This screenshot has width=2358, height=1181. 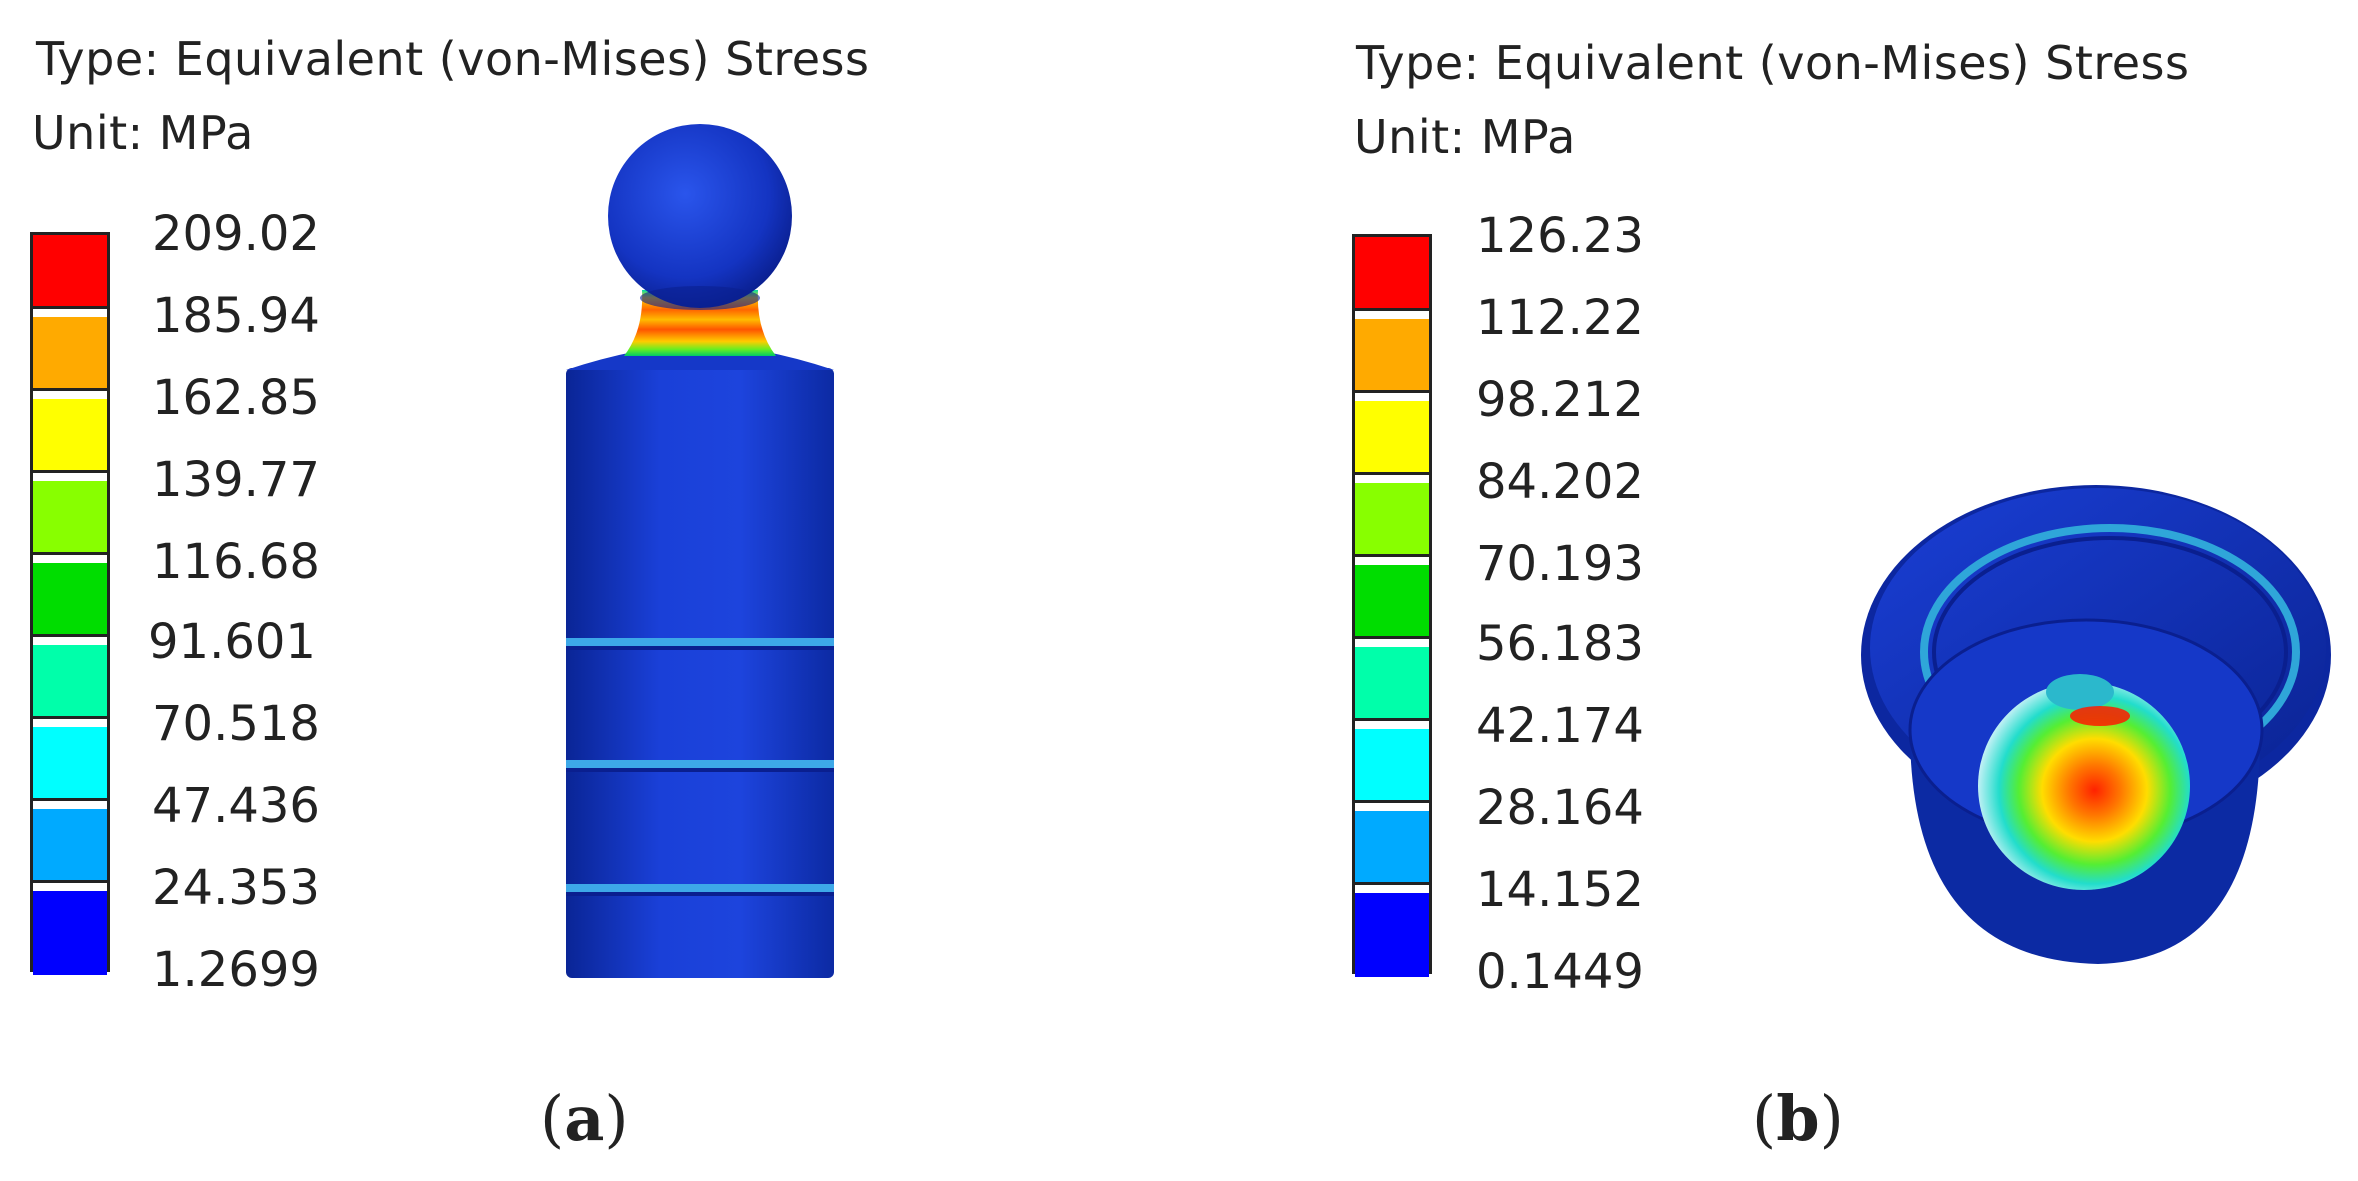 What do you see at coordinates (236, 480) in the screenshot?
I see `legend-tick: 139.77` at bounding box center [236, 480].